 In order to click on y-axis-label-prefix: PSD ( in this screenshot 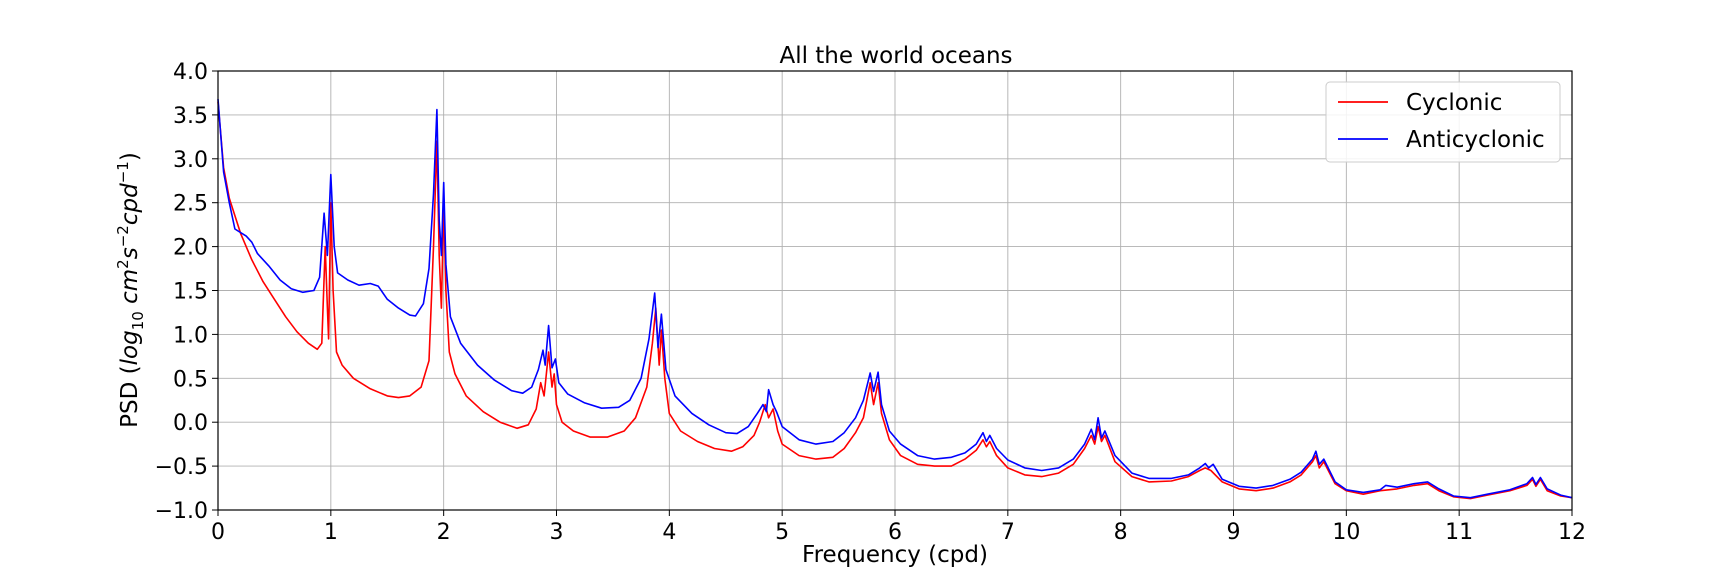, I will do `click(130, 396)`.